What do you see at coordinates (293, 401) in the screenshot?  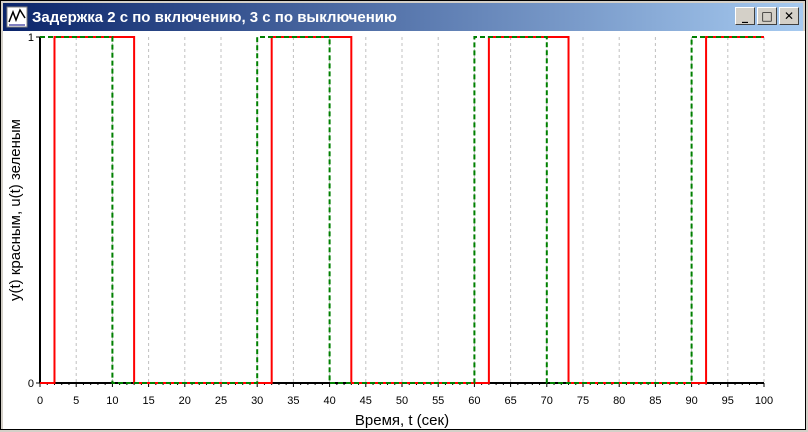 I see `x-tick-label: 35` at bounding box center [293, 401].